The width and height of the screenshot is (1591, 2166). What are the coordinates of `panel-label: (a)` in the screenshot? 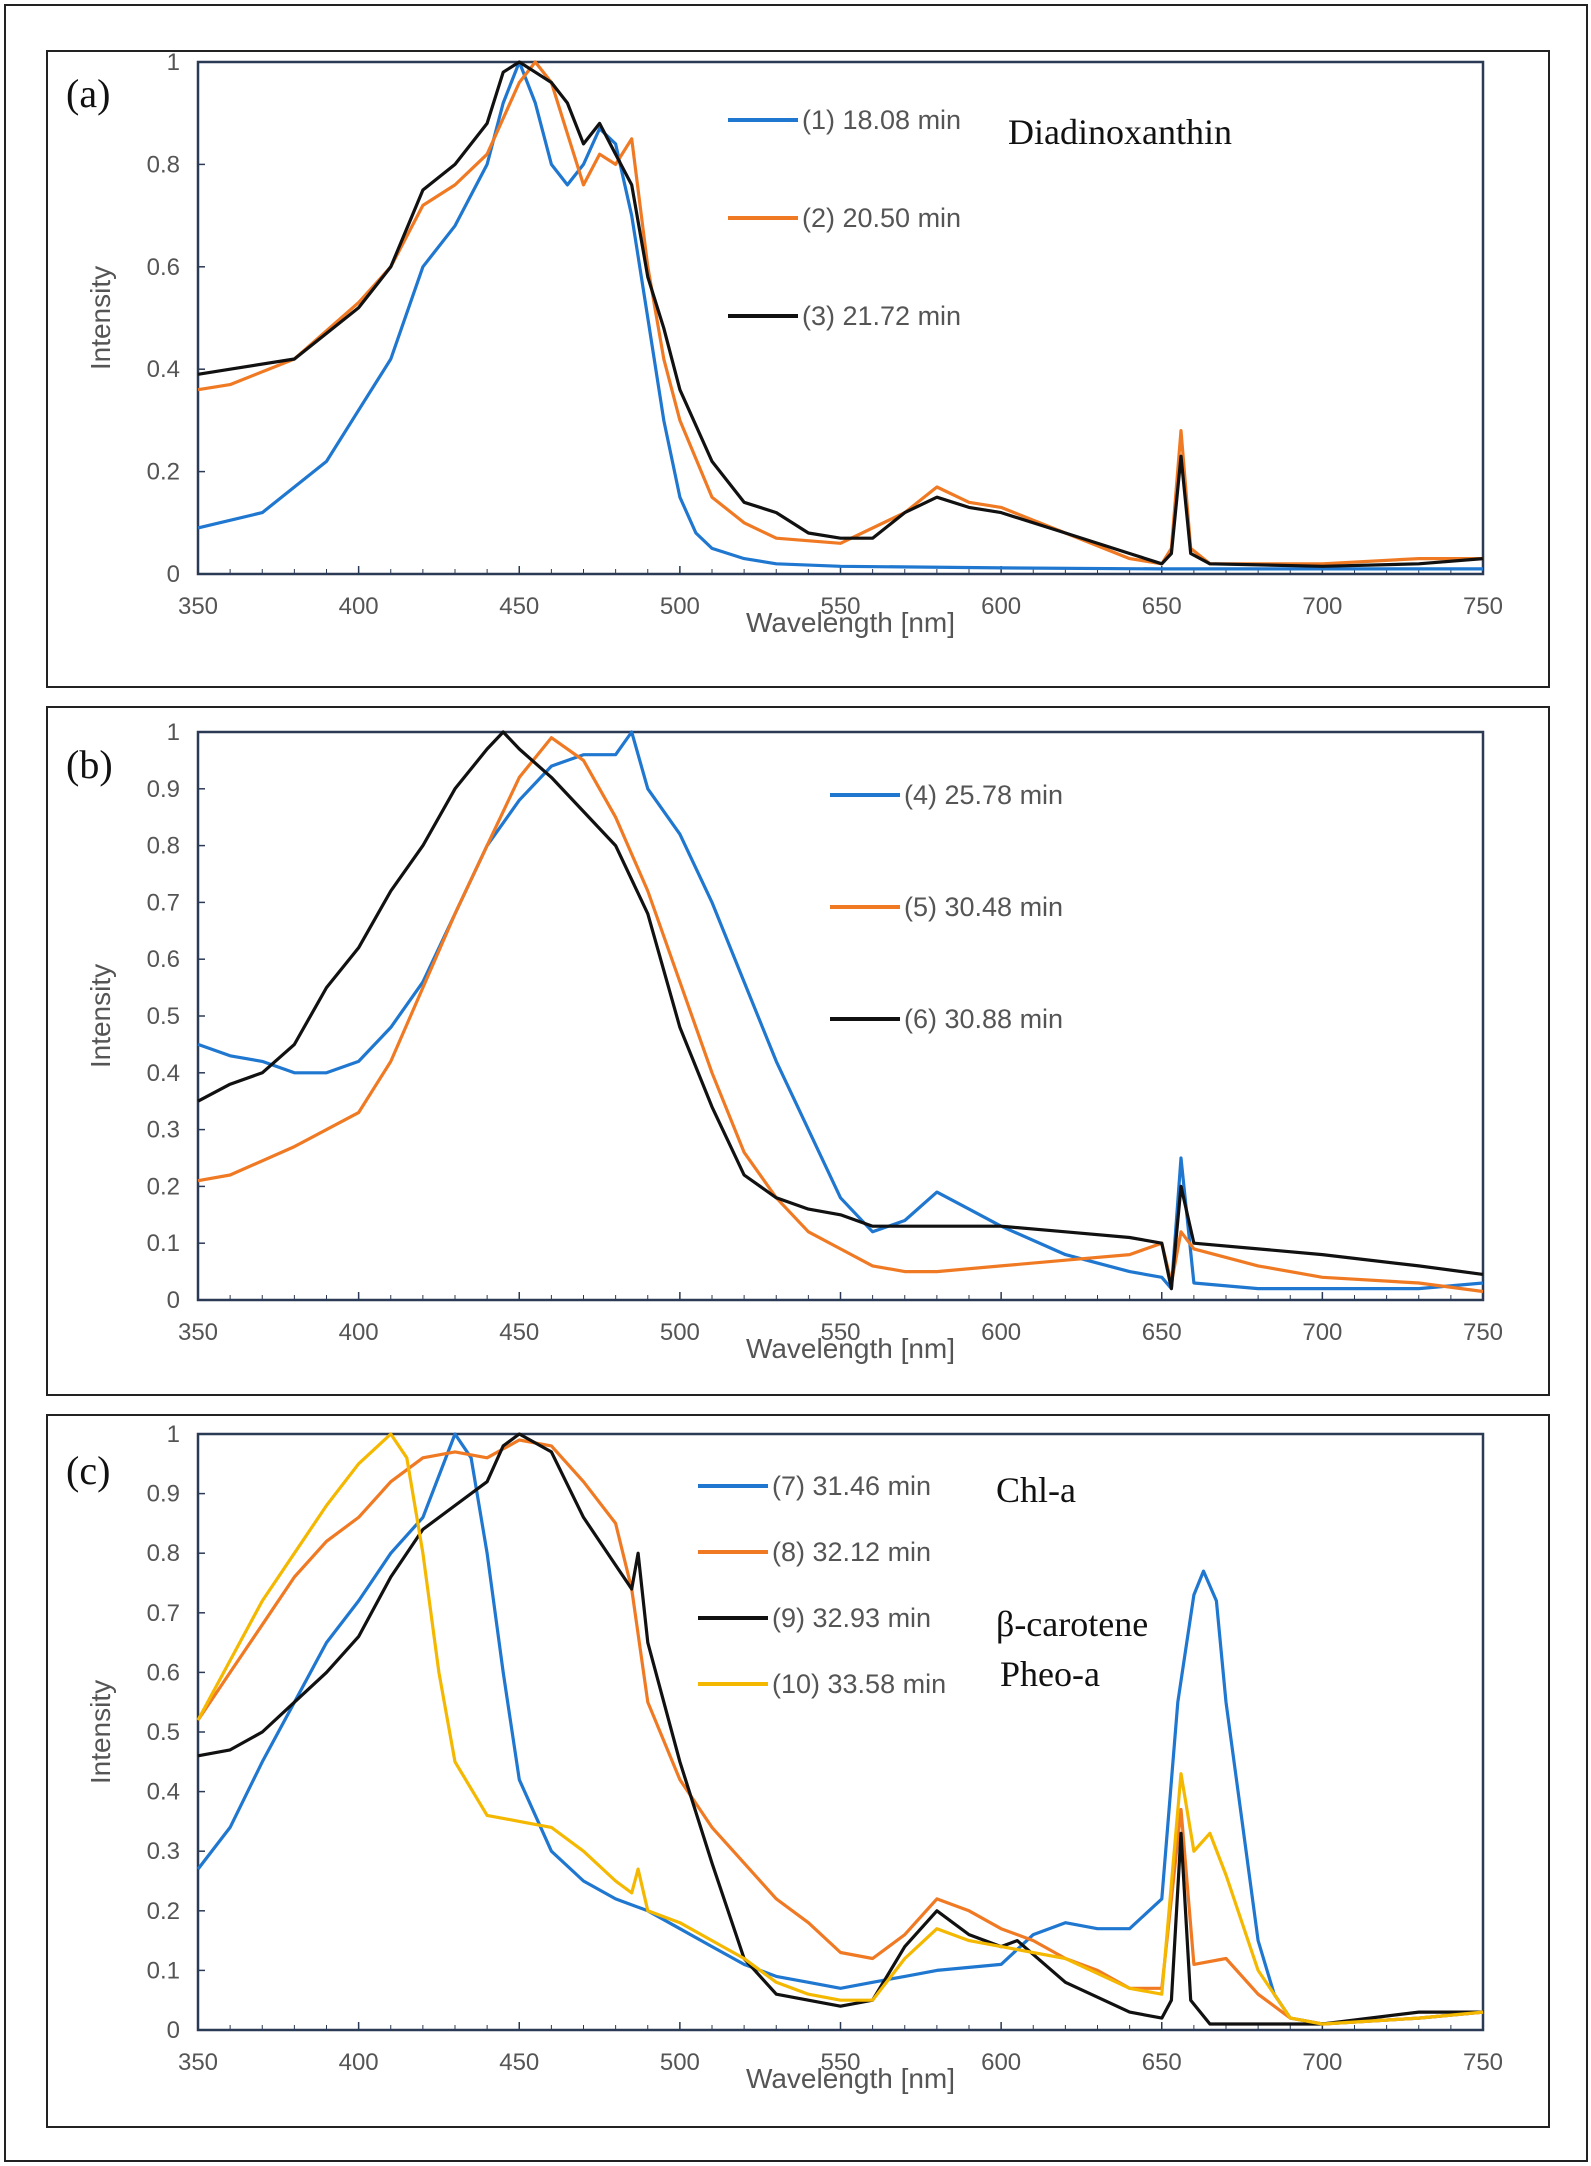 It's located at (88, 93).